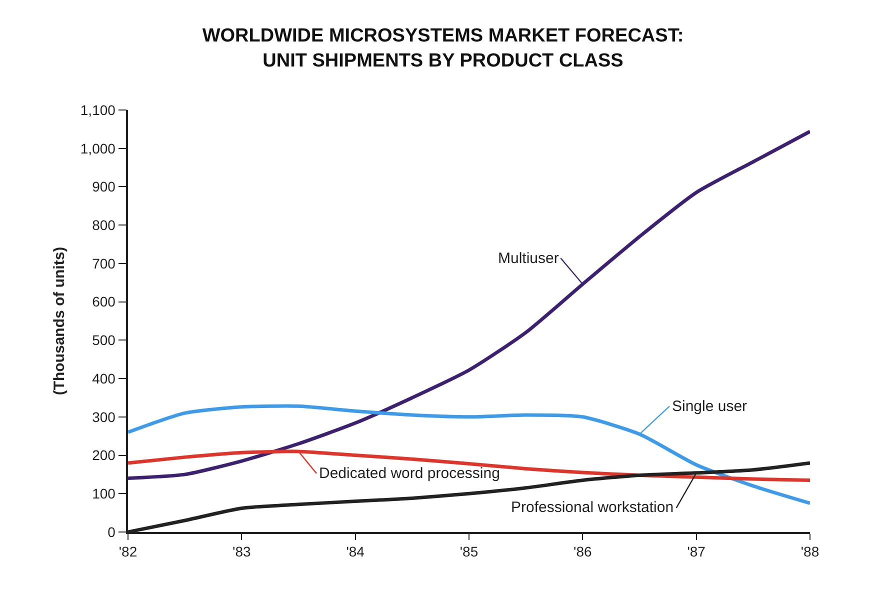 This screenshot has height=594, width=886. Describe the element at coordinates (528, 258) in the screenshot. I see `series-label: Multiuser` at that location.